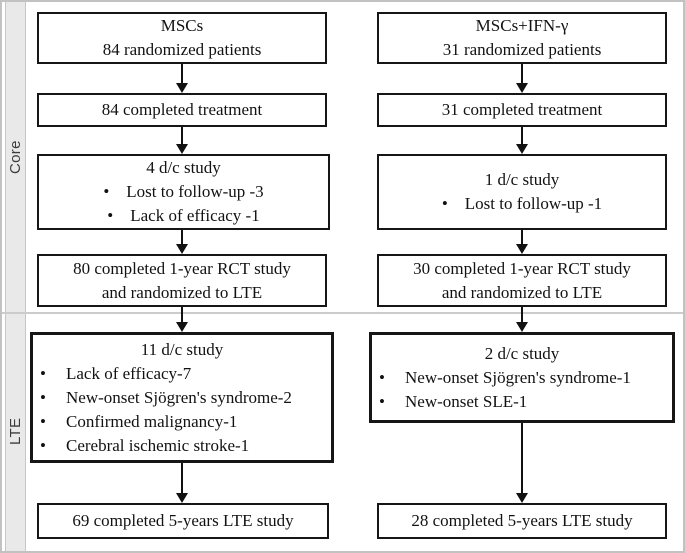 This screenshot has width=685, height=553. Describe the element at coordinates (522, 25) in the screenshot. I see `arm-title: MSCs+IFN-γ` at that location.